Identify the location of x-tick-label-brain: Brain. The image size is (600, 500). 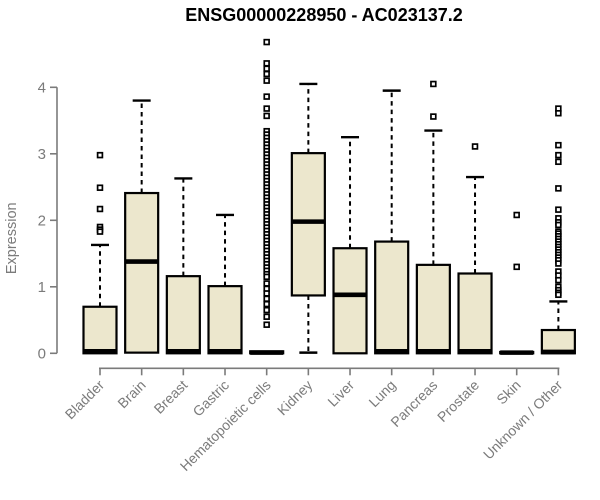
(131, 394).